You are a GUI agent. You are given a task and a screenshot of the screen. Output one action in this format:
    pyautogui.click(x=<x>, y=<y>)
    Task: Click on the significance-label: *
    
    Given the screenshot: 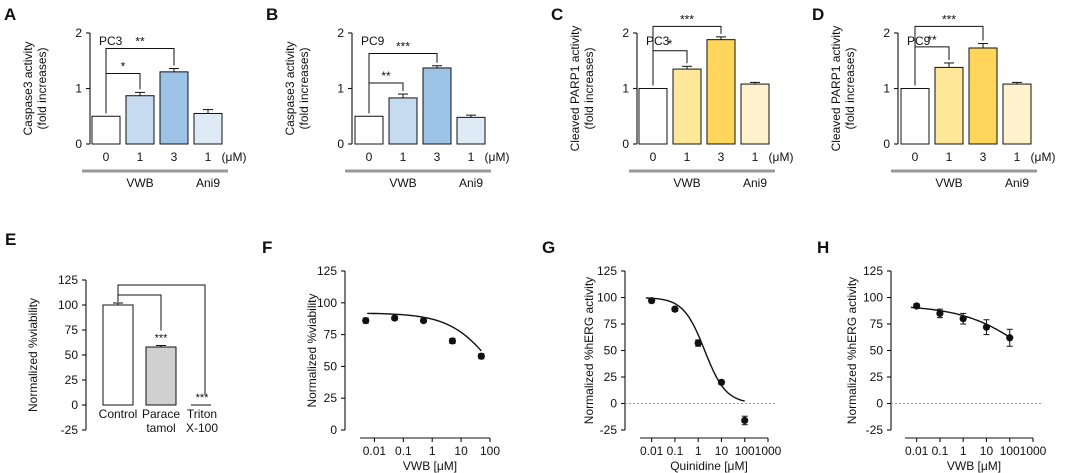 What is the action you would take?
    pyautogui.click(x=123, y=67)
    